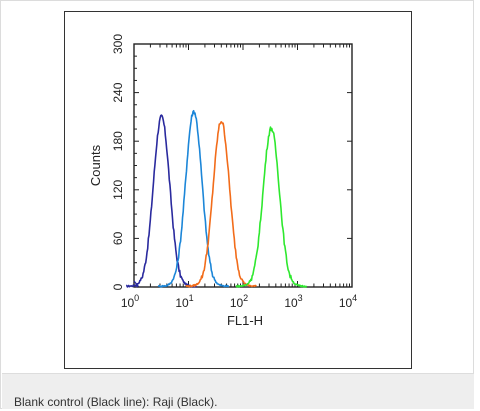 This screenshot has width=480, height=411. What do you see at coordinates (118, 238) in the screenshot?
I see `y-tick-label: 60` at bounding box center [118, 238].